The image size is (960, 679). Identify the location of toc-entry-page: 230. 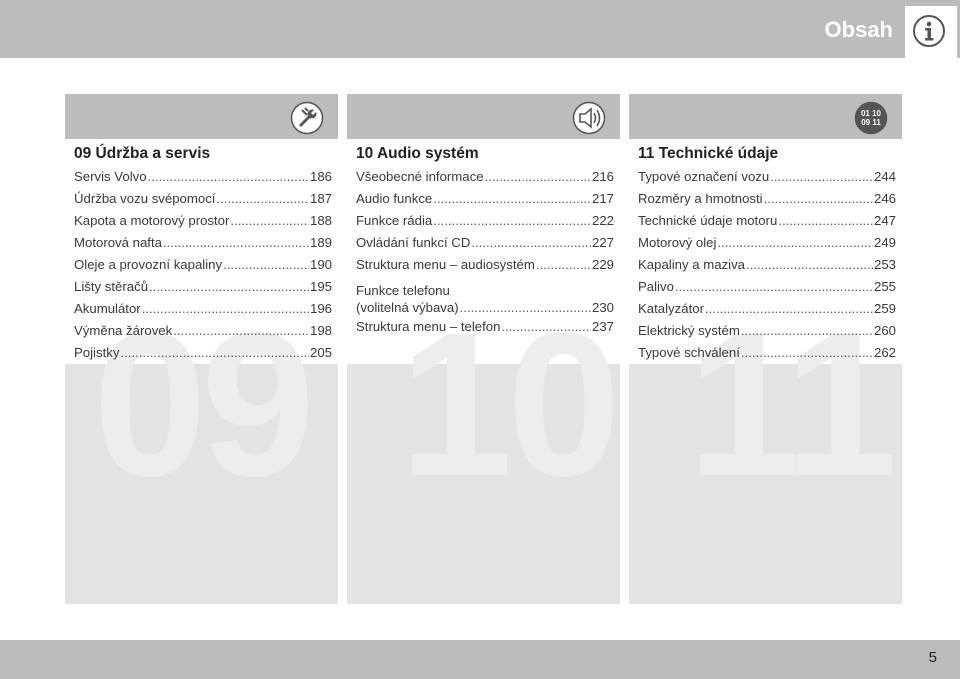
(602, 307).